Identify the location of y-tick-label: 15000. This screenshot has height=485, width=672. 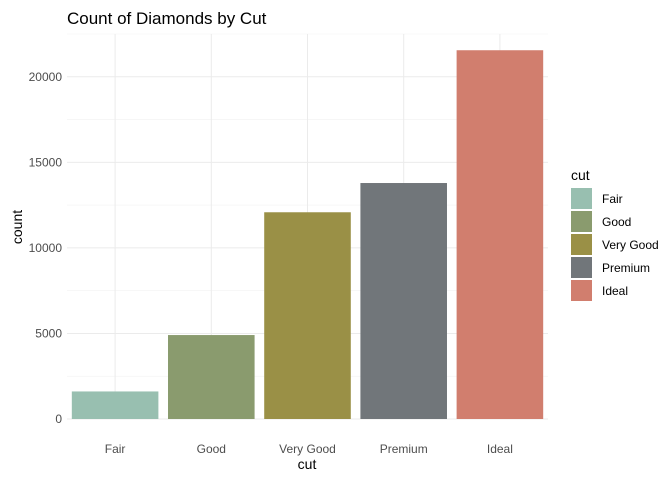
(46, 162).